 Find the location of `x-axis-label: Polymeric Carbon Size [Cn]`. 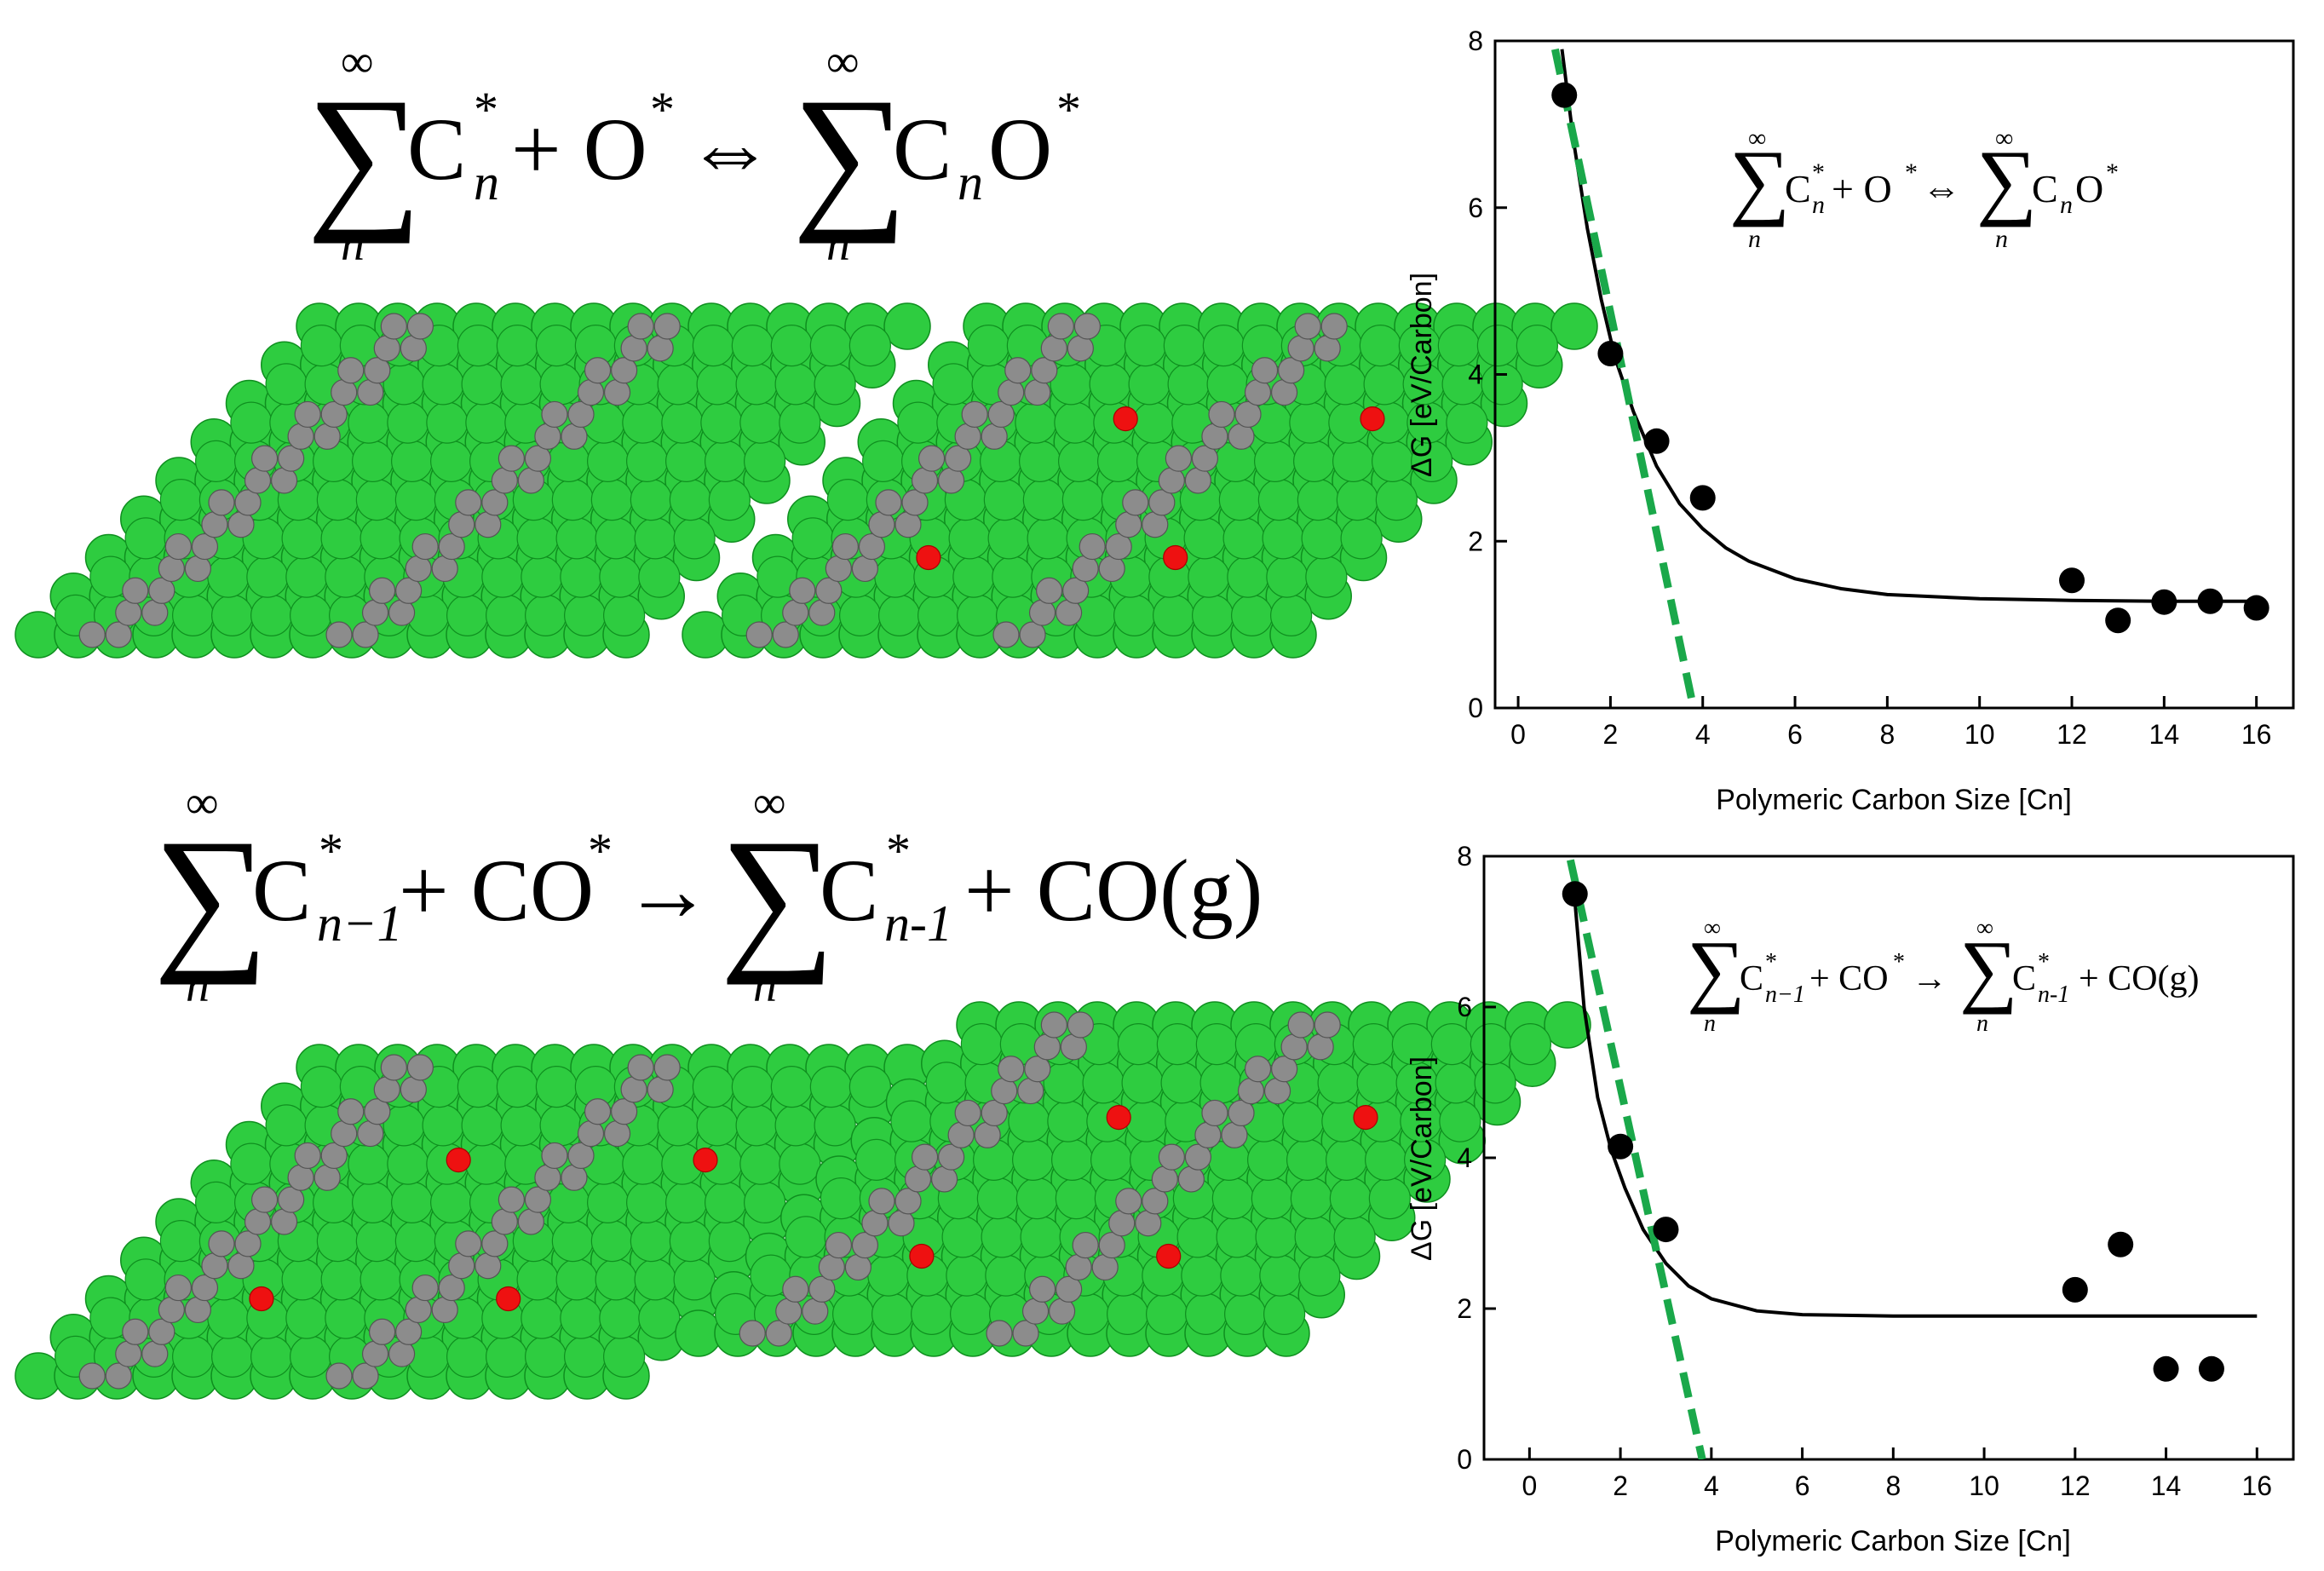

x-axis-label: Polymeric Carbon Size [Cn] is located at coordinates (1893, 1541).